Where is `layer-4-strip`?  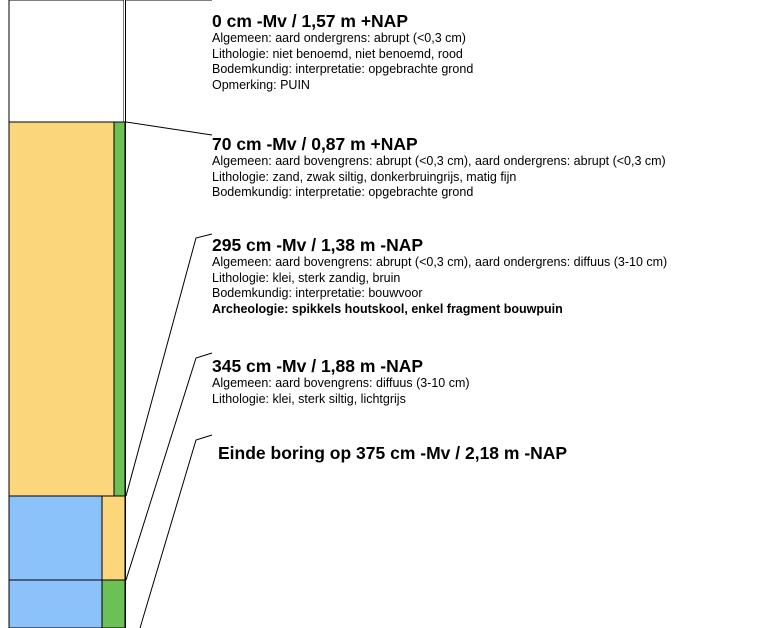
layer-4-strip is located at coordinates (113, 603).